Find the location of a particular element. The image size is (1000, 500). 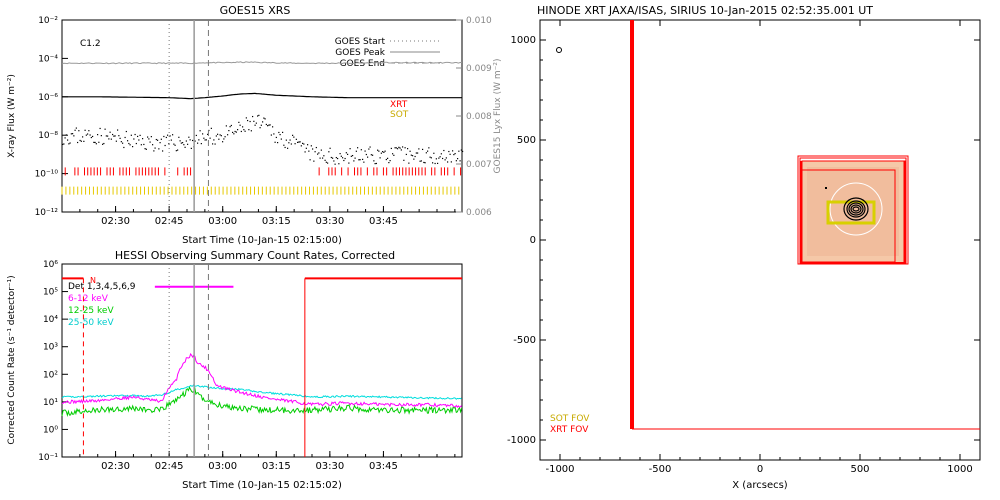

goes-y2-tick-label: 0.008 is located at coordinates (479, 117).